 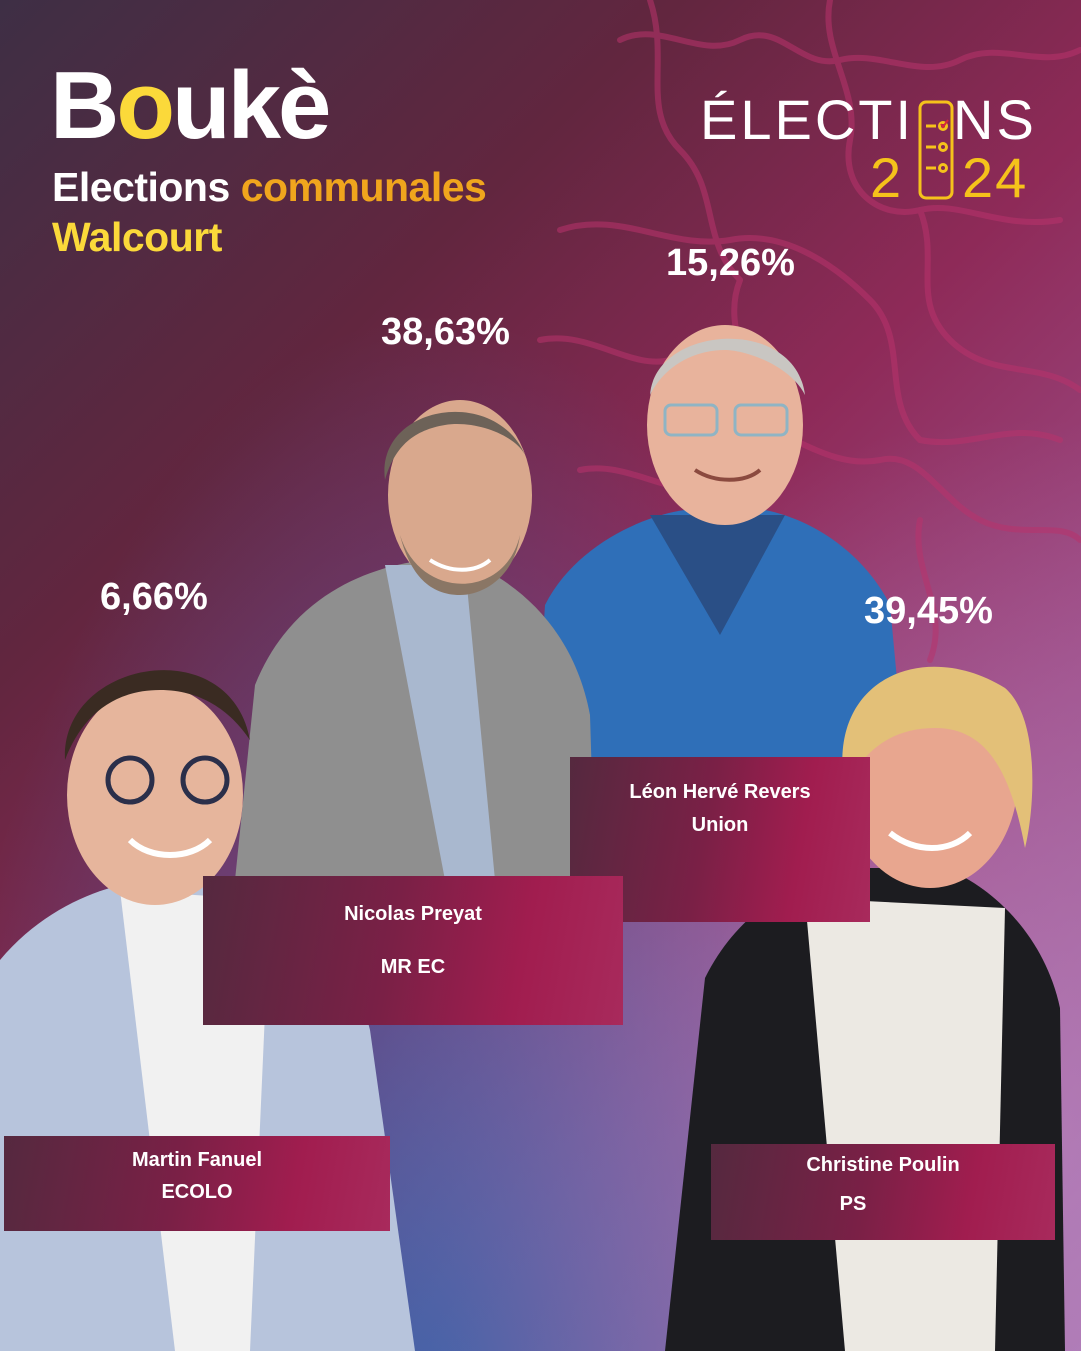 I want to click on candidate-name: Nicolas Preyat, so click(x=413, y=914).